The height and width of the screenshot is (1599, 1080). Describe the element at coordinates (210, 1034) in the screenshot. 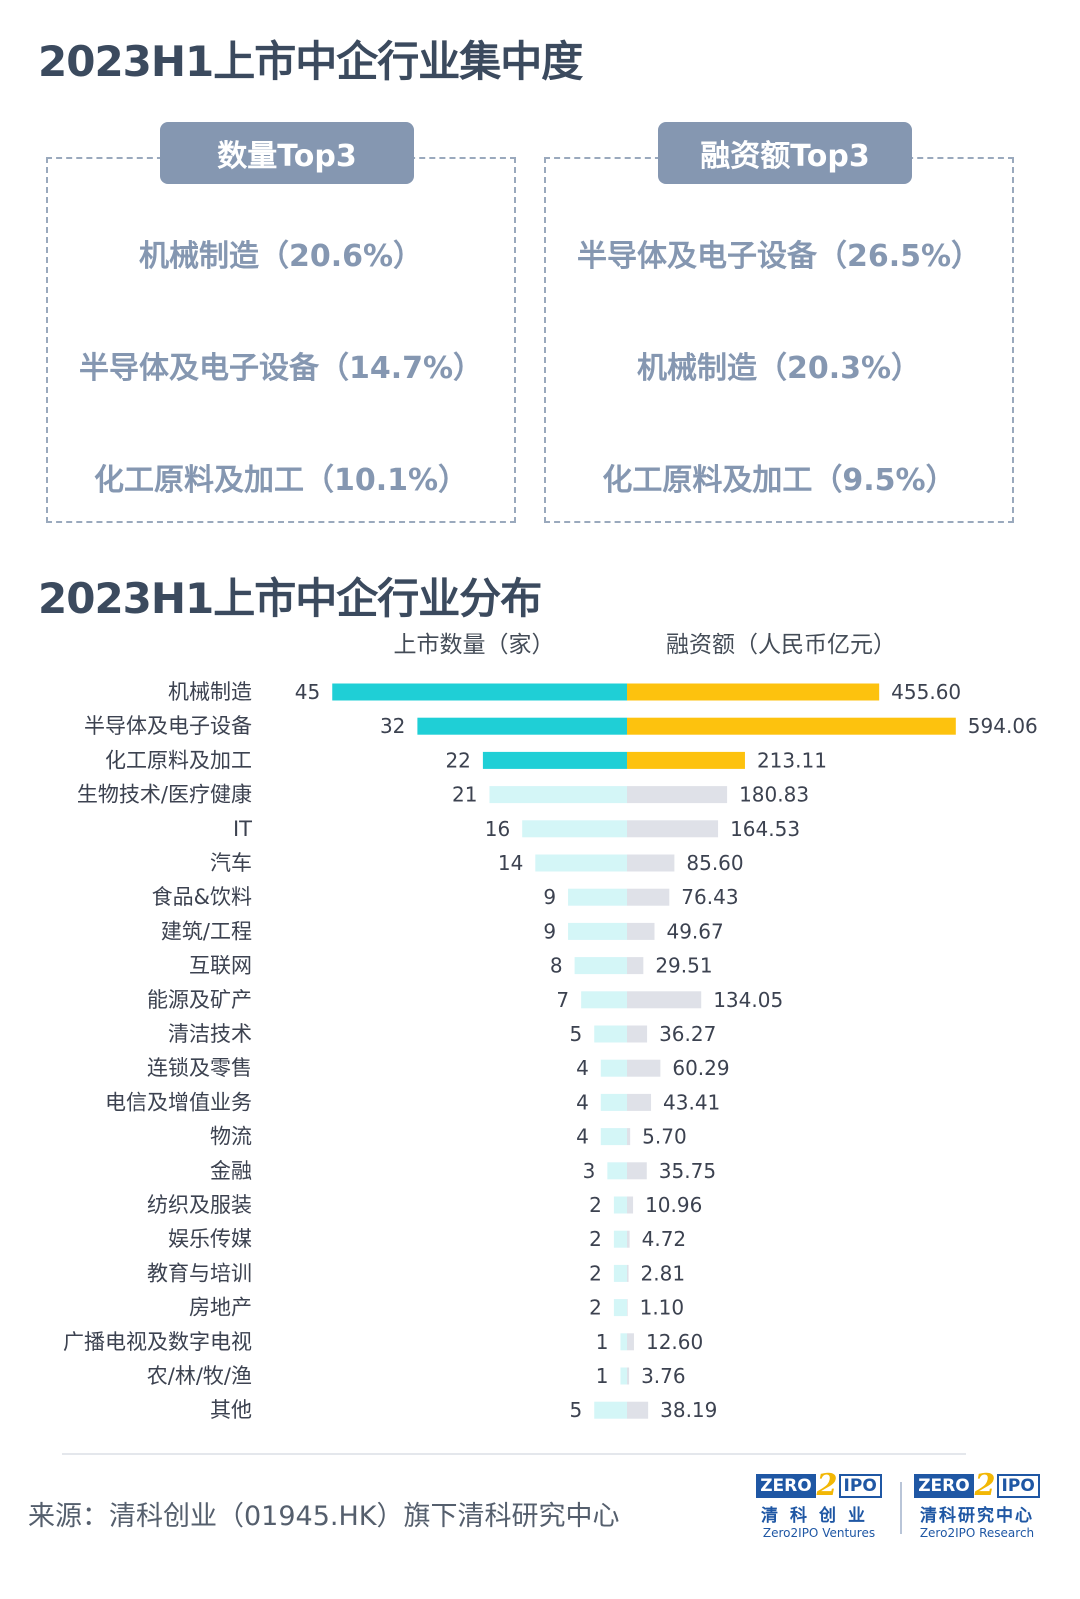

I see `category-label: 清洁技术` at that location.